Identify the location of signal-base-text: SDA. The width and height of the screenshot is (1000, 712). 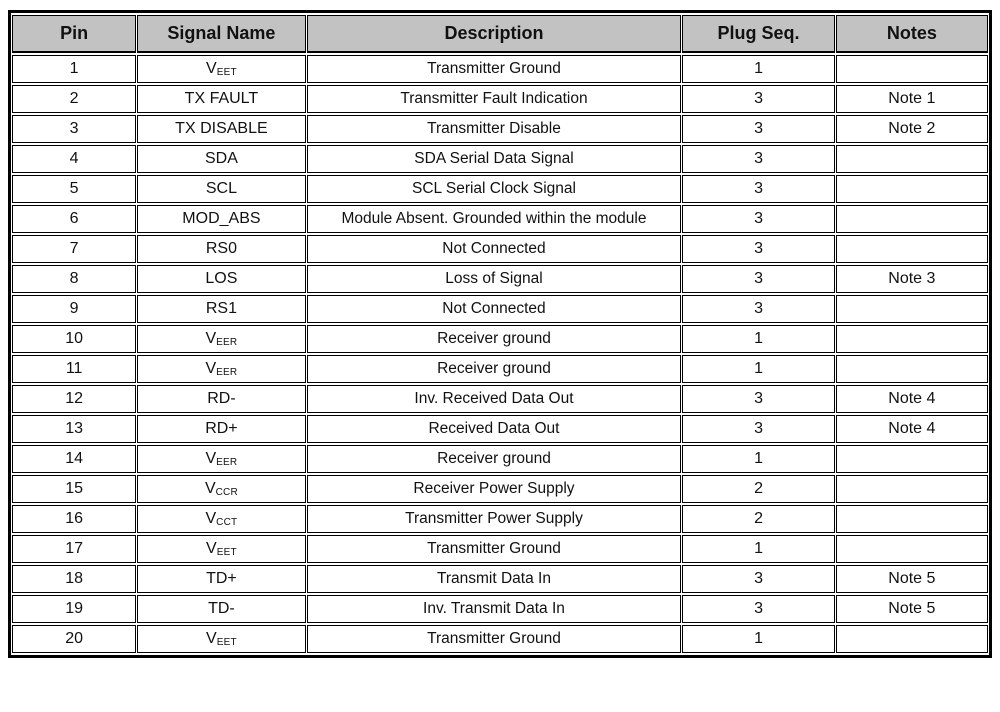
(221, 158).